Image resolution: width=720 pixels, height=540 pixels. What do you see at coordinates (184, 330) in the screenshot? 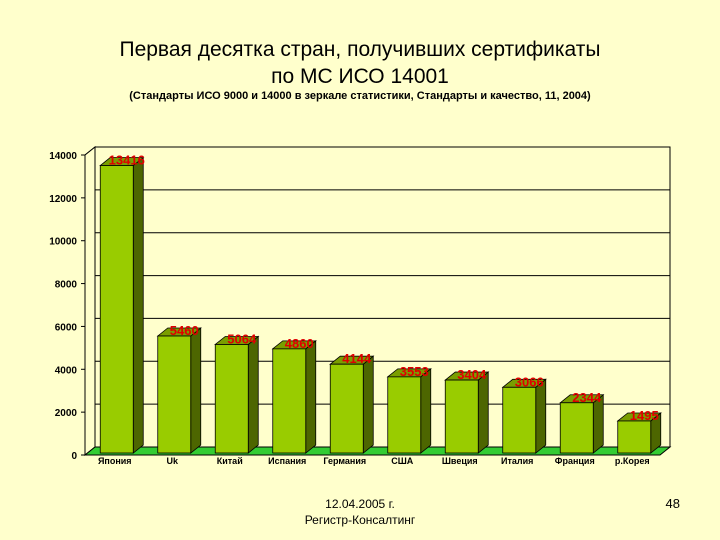
I see `data-label: 5460` at bounding box center [184, 330].